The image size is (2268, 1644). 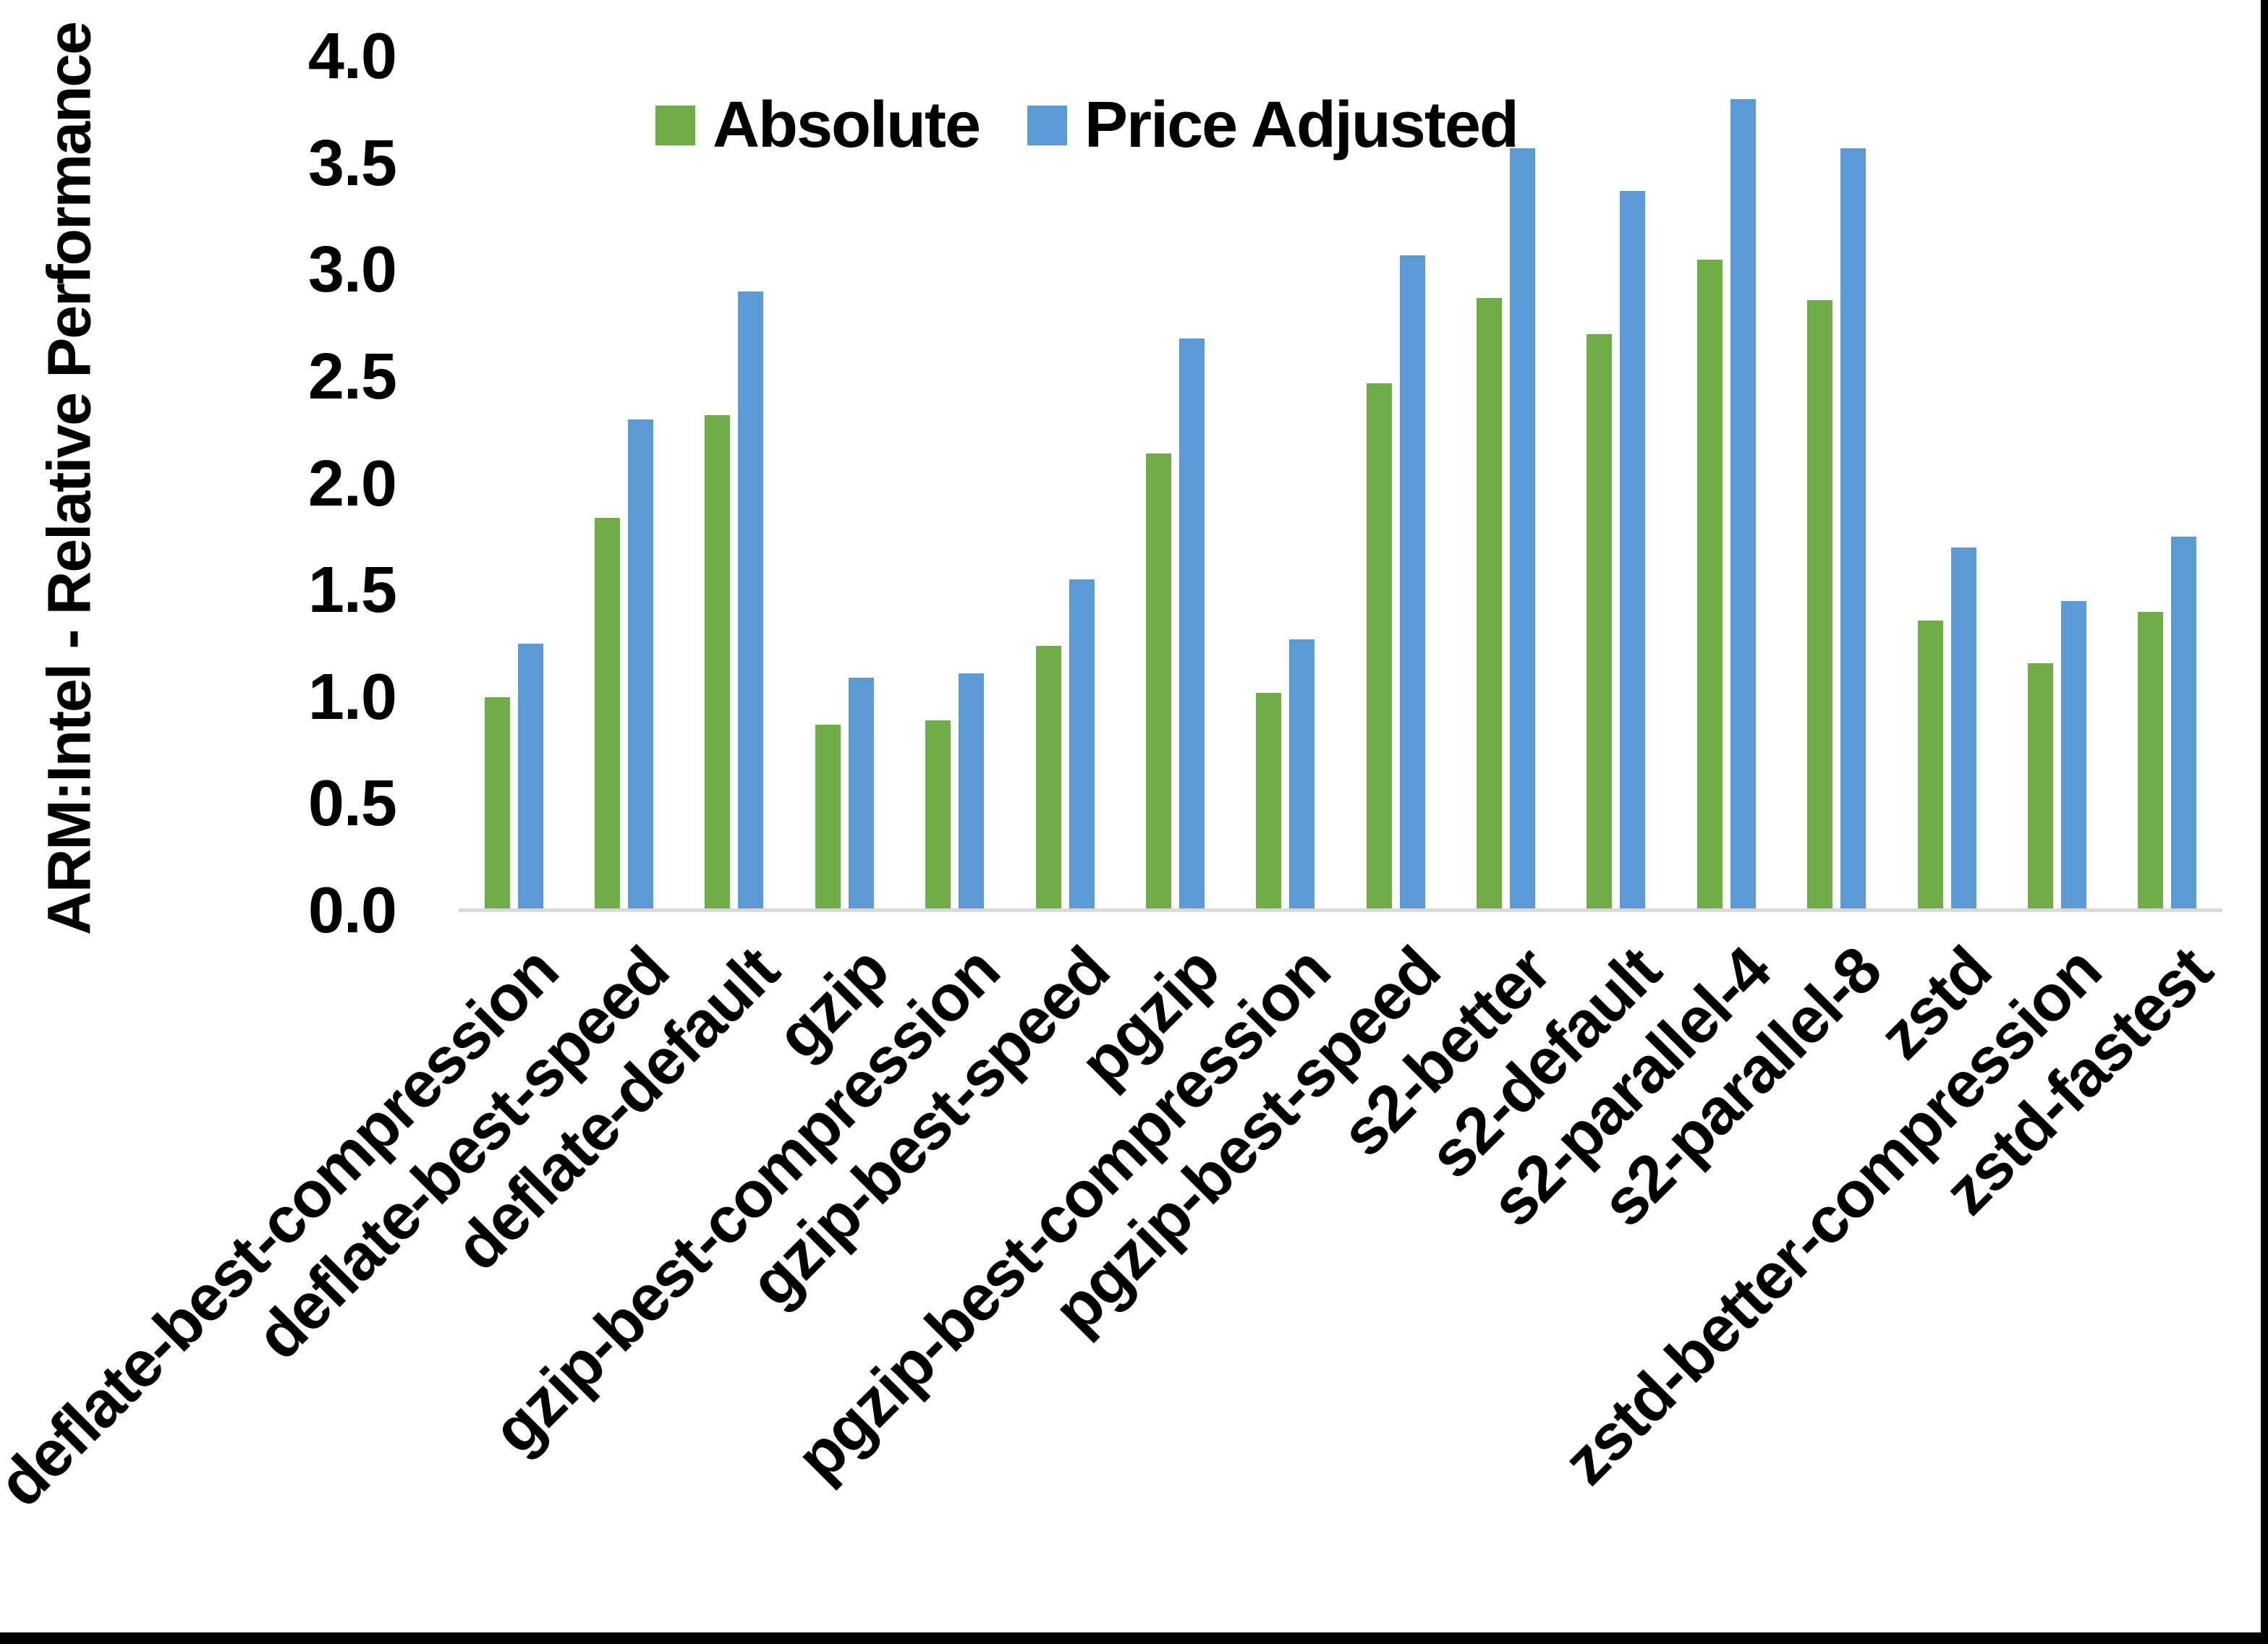 I want to click on category-group-zstd-better-compression, so click(x=2057, y=455).